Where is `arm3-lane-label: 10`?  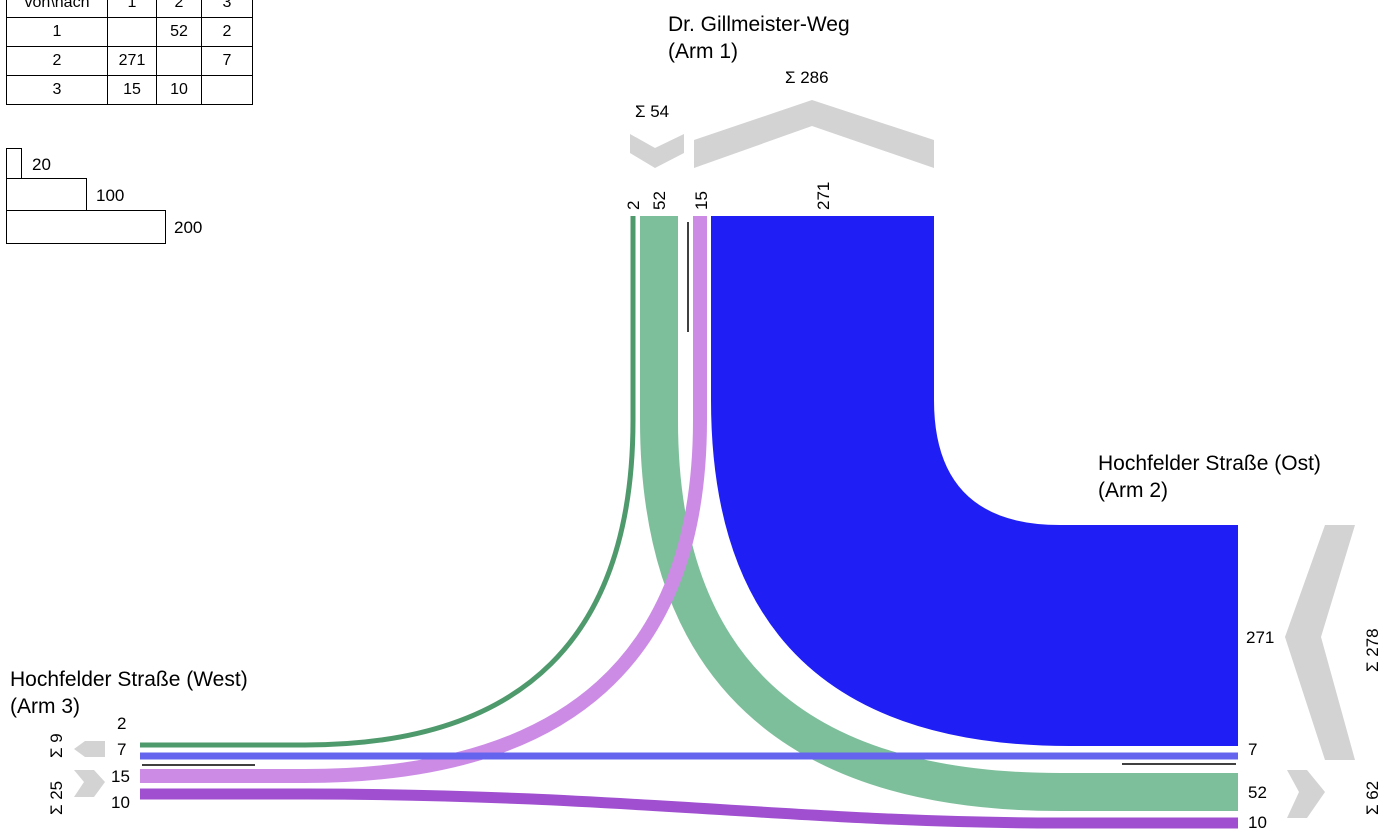 arm3-lane-label: 10 is located at coordinates (120, 802).